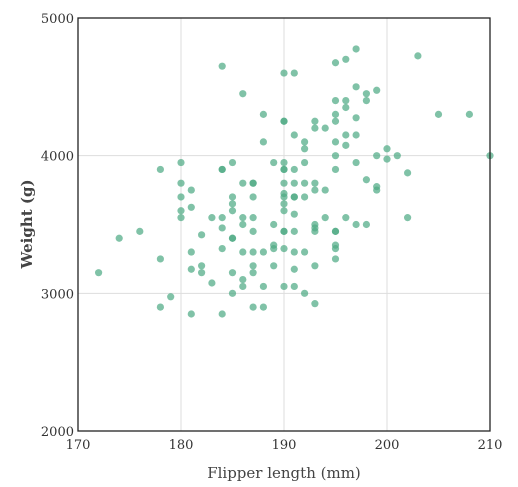  I want to click on x-tick-label: 180, so click(181, 445).